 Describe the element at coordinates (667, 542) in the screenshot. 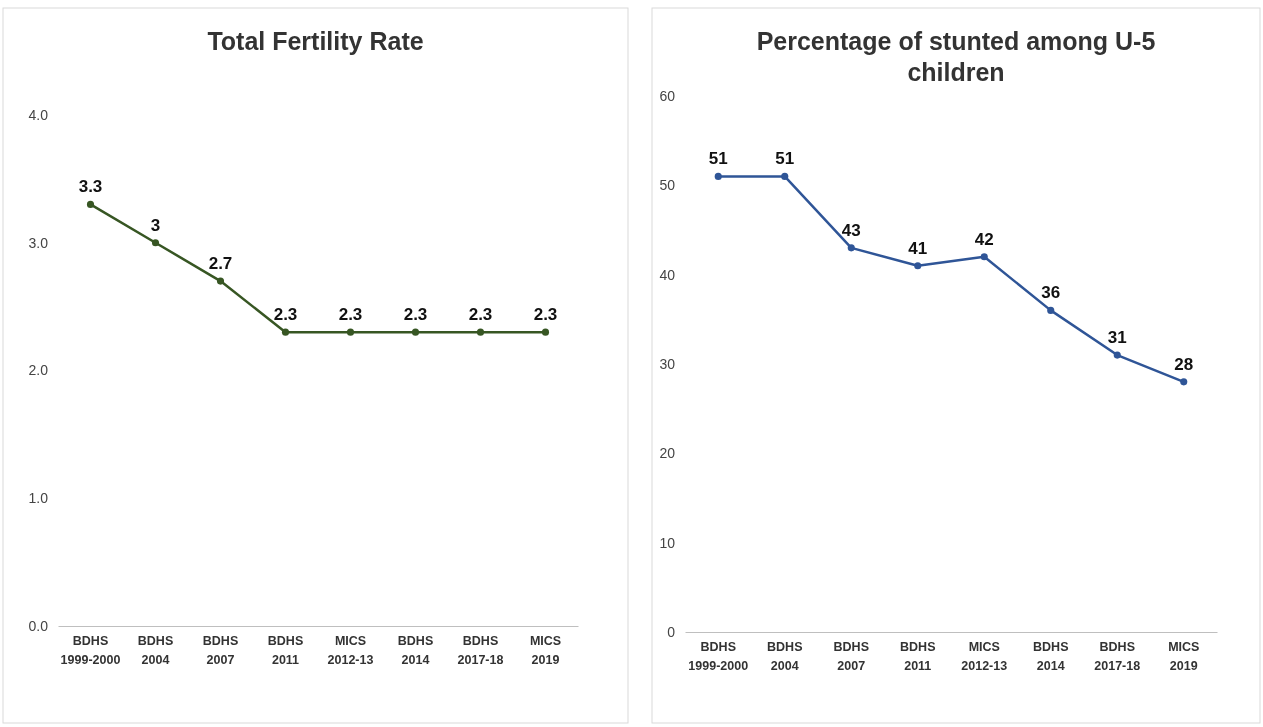

I see `y-tick-label: 10` at that location.